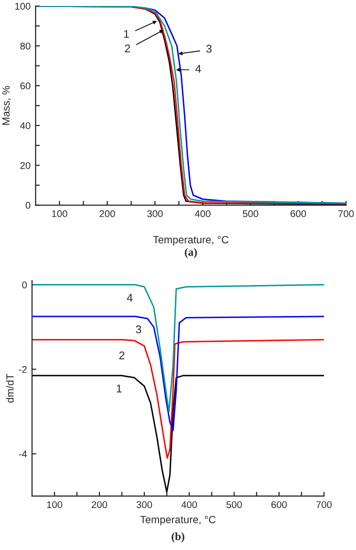 Image resolution: width=356 pixels, height=550 pixels. What do you see at coordinates (25, 86) in the screenshot?
I see `y-tick-label: 60` at bounding box center [25, 86].